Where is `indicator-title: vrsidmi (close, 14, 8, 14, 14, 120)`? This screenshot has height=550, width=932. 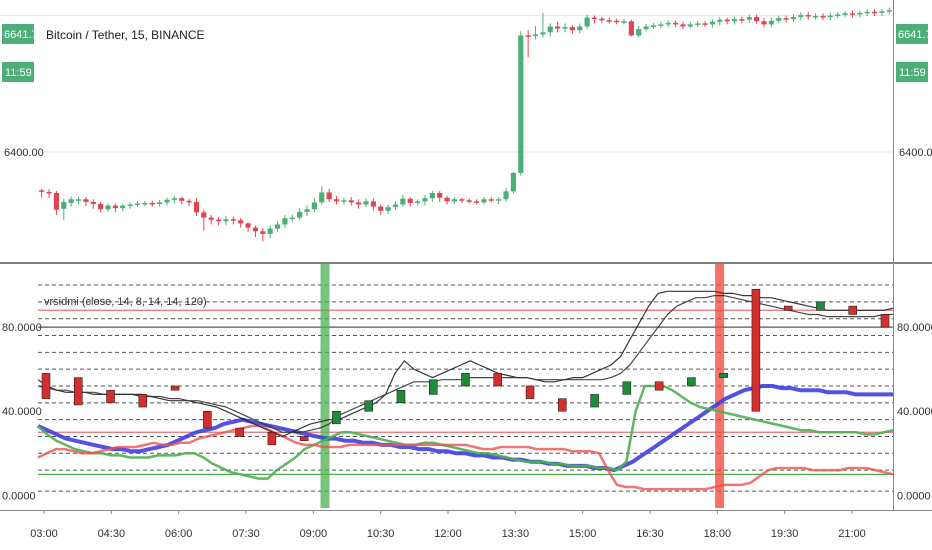
indicator-title: vrsidmi (close, 14, 8, 14, 14, 120) is located at coordinates (125, 302).